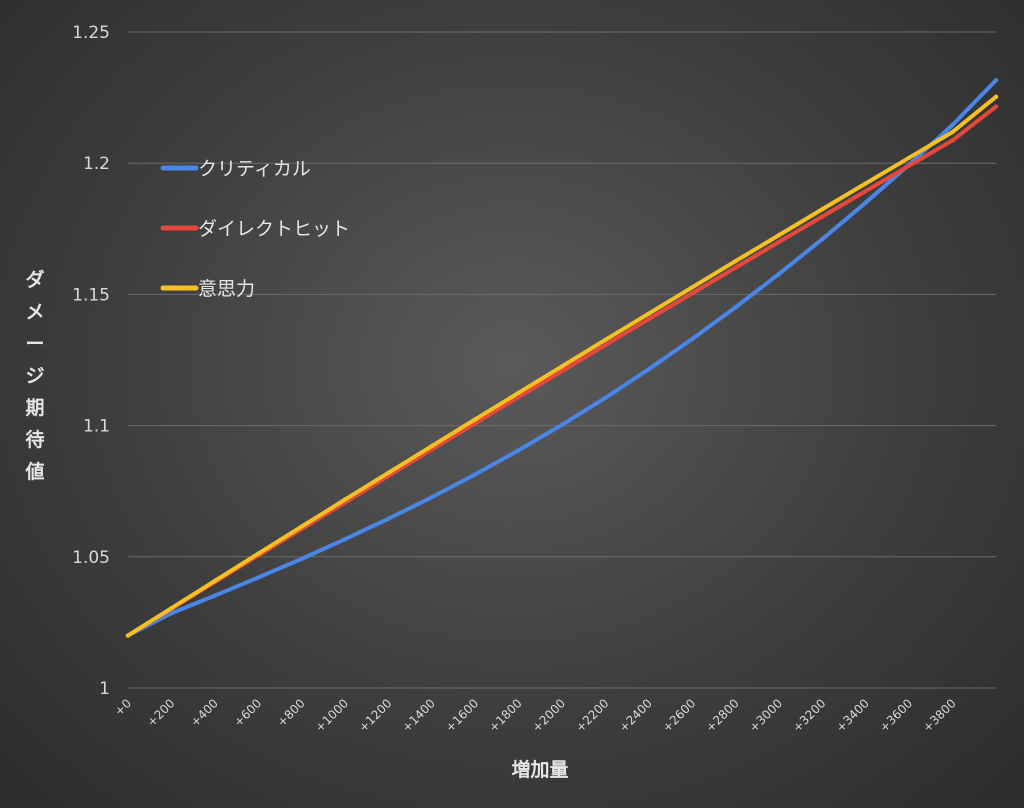  What do you see at coordinates (96, 427) in the screenshot?
I see `y-tick-label: 1.1` at bounding box center [96, 427].